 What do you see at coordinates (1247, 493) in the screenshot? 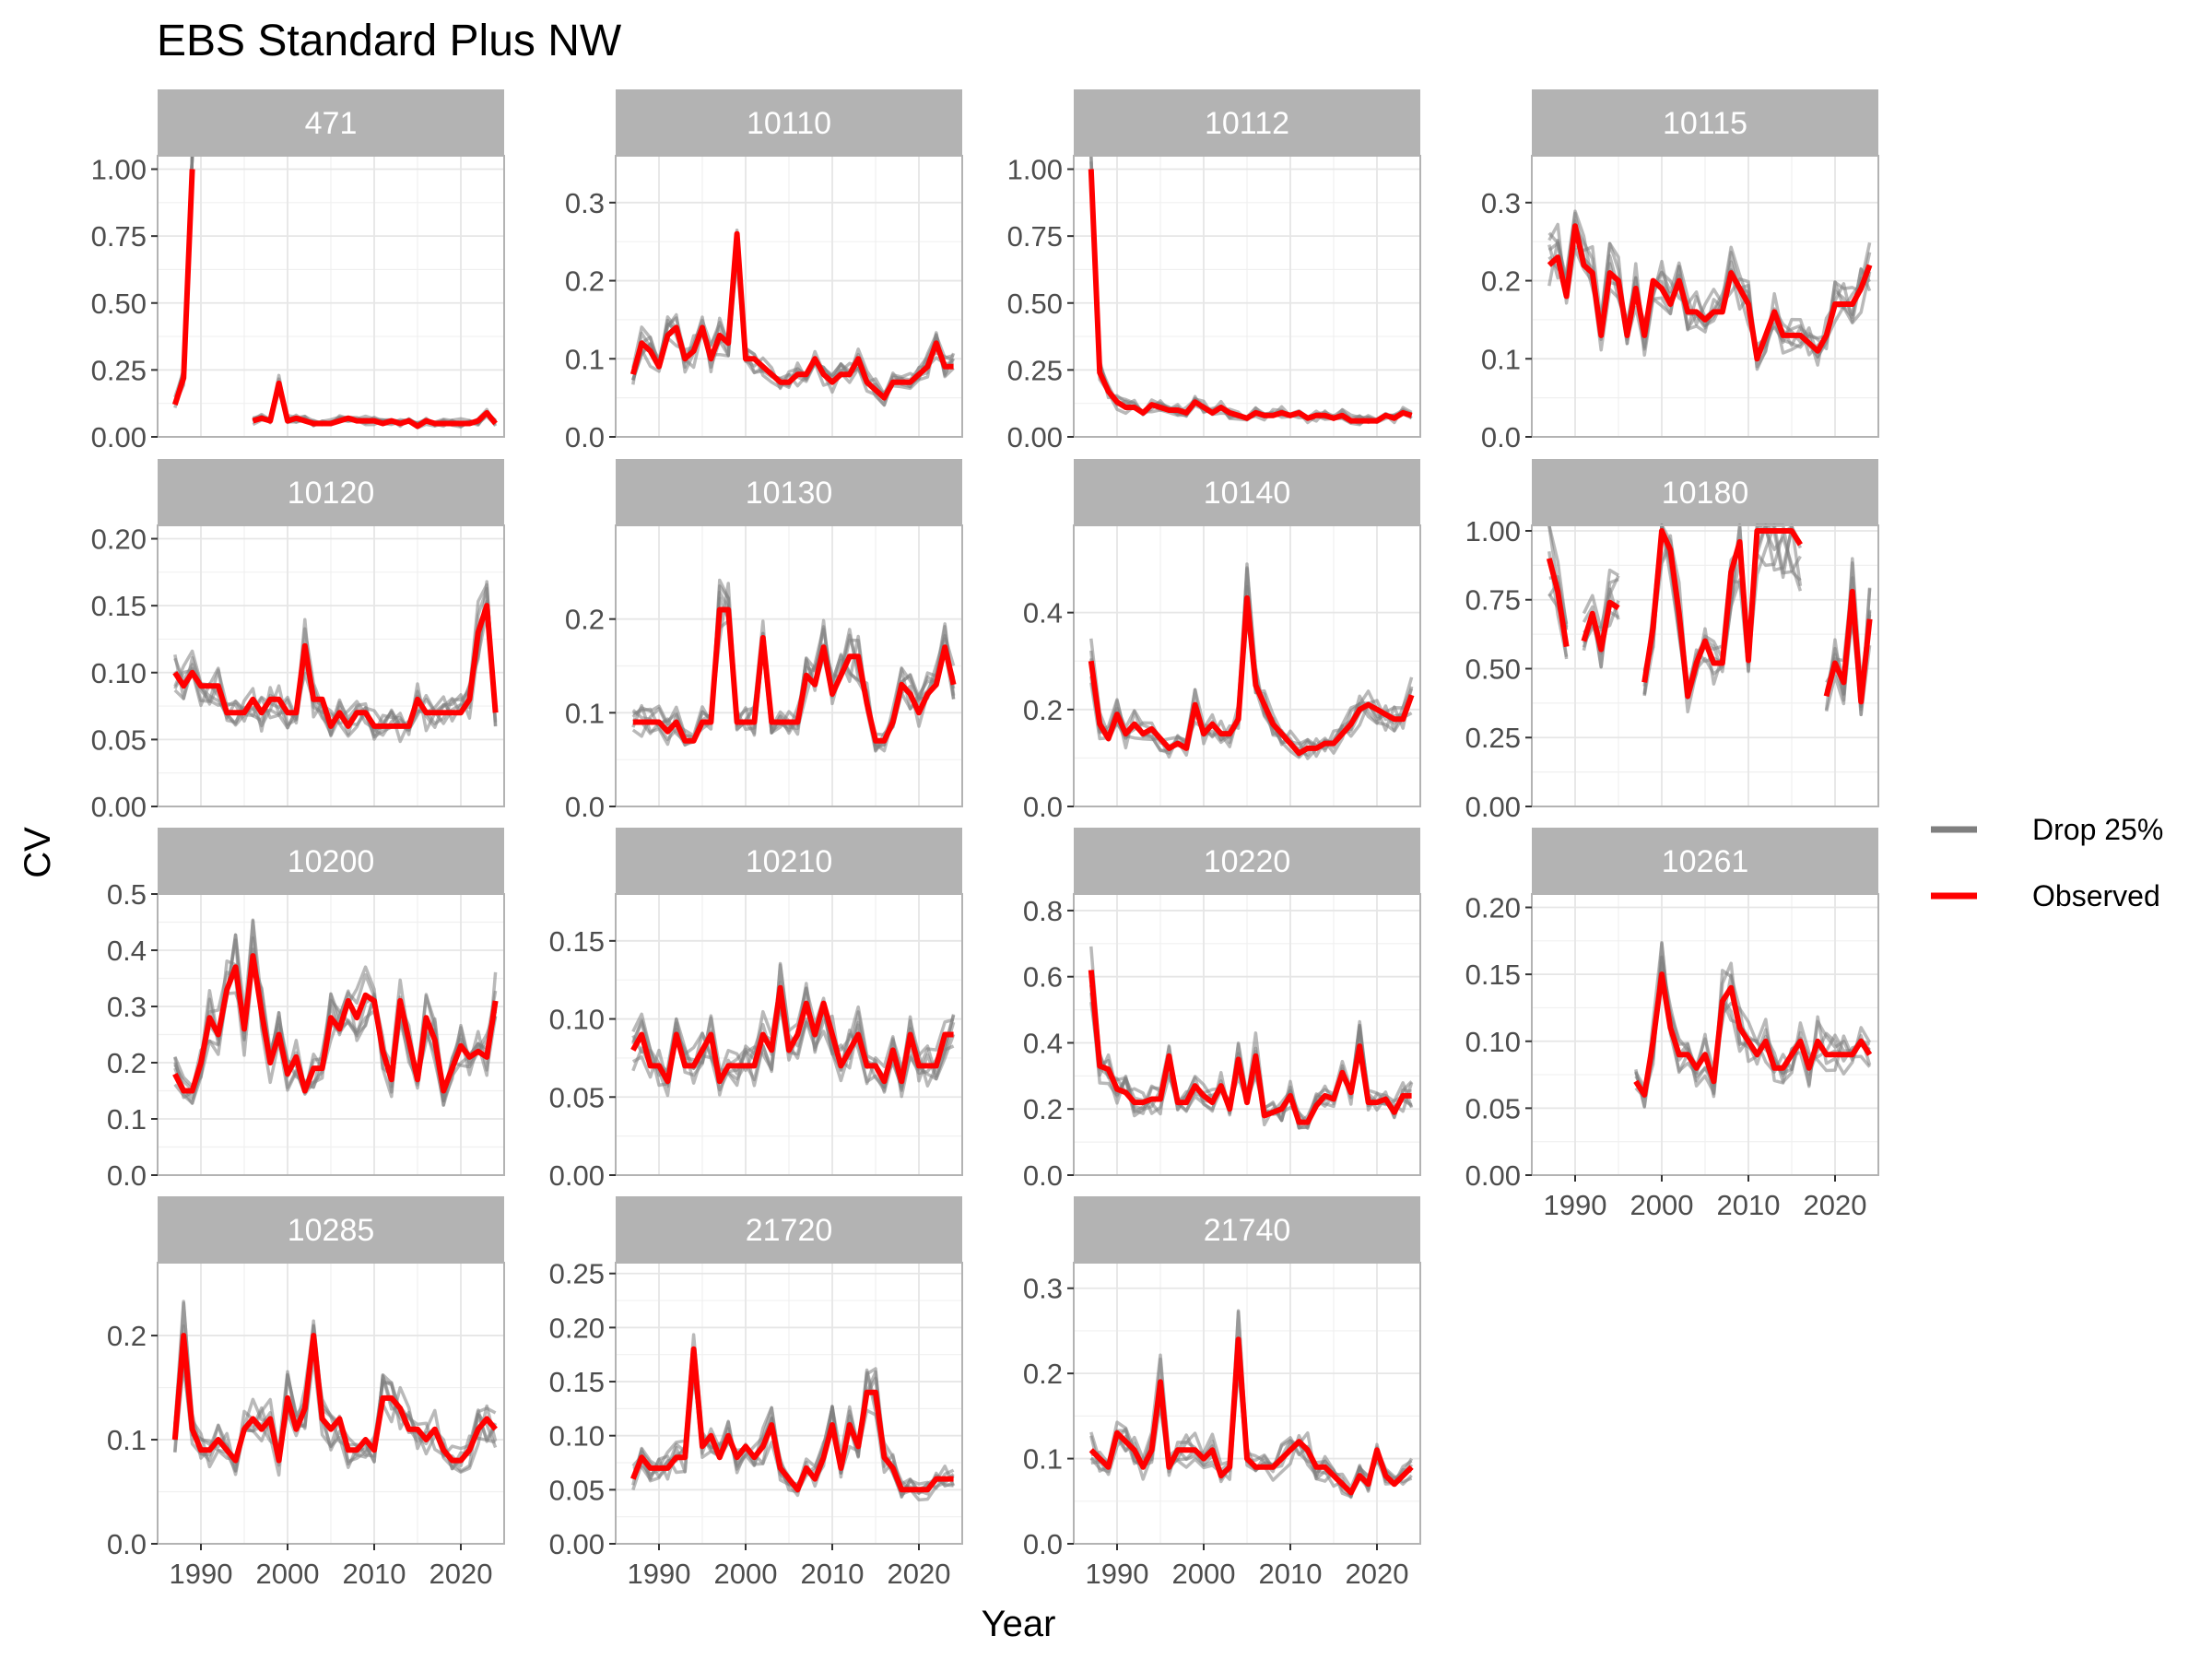
I see `facet-strip-label: 10140` at bounding box center [1247, 493].